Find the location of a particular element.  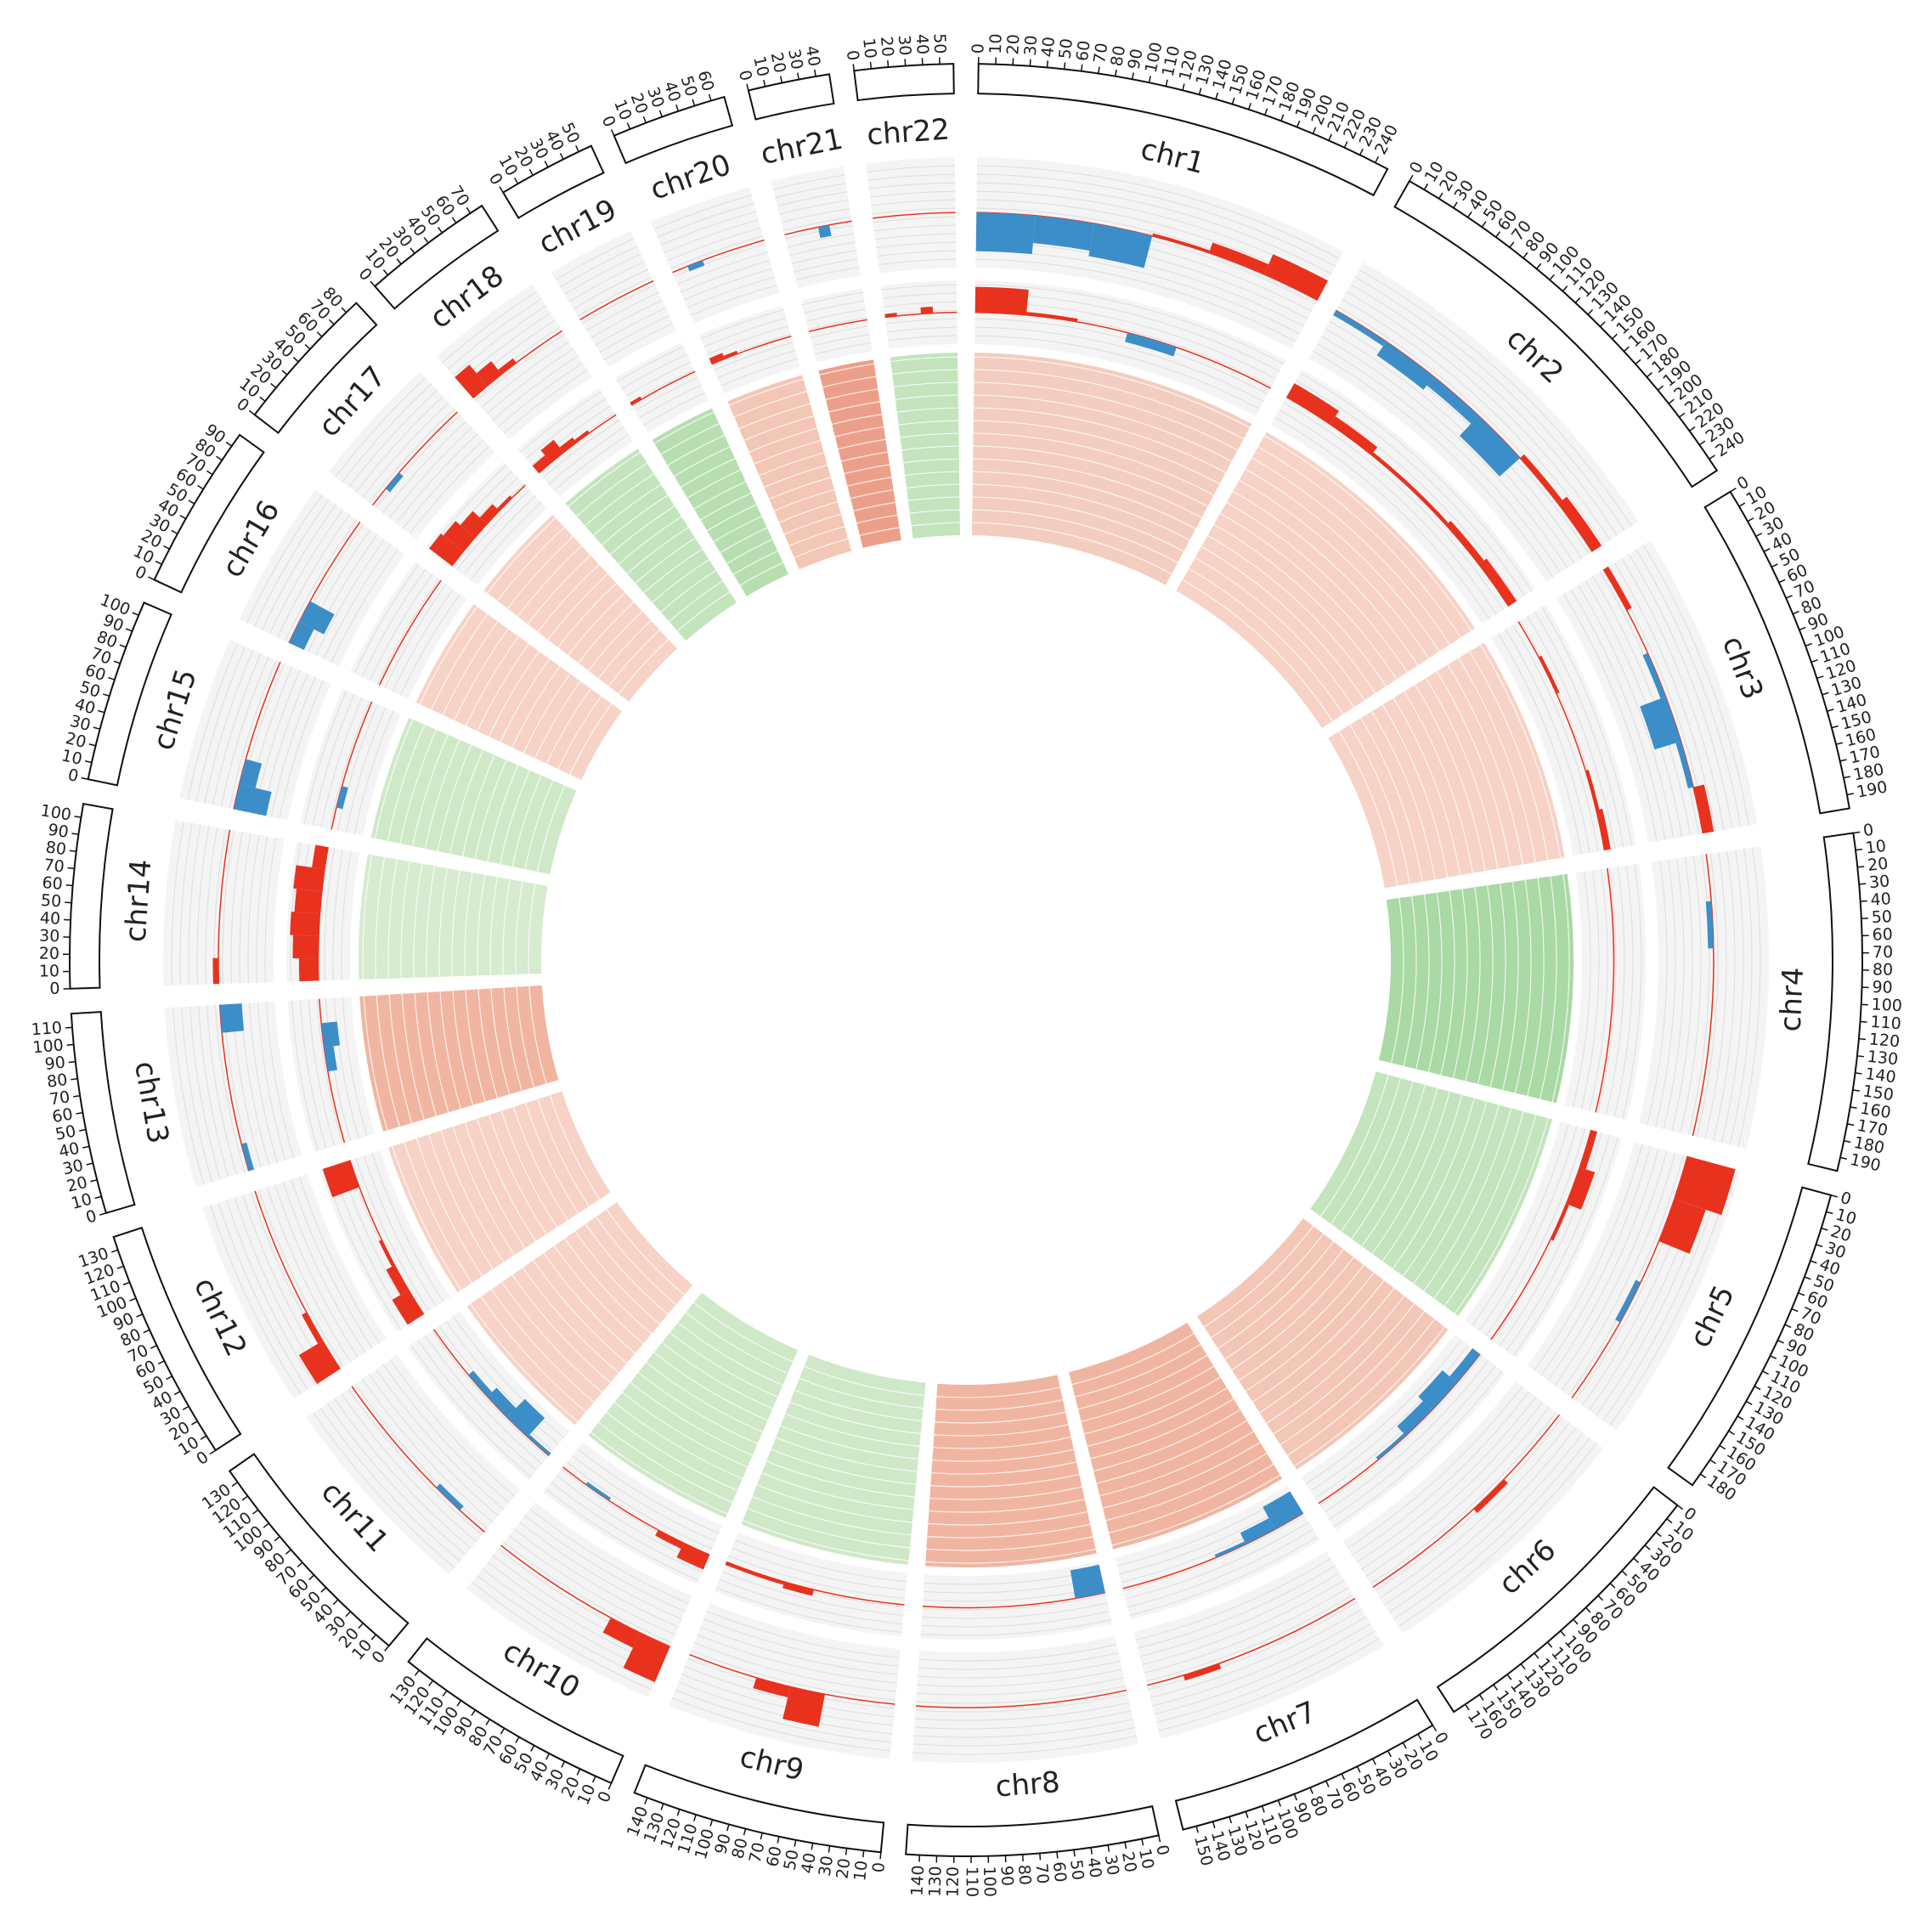

track-background is located at coordinates (1259, 1644).